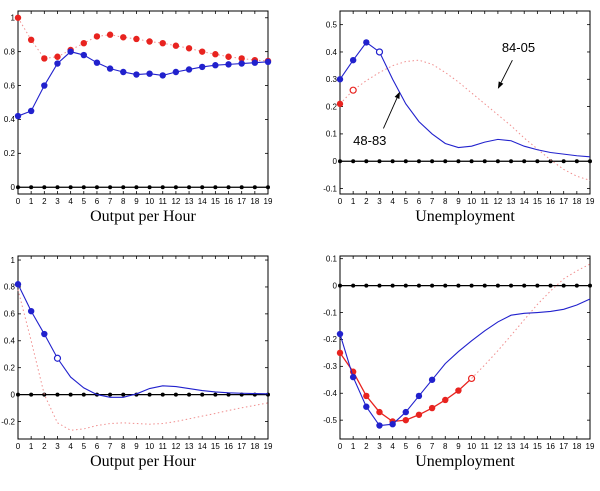 The image size is (600, 491). Describe the element at coordinates (390, 113) in the screenshot. I see `annotation-arrow-line` at that location.